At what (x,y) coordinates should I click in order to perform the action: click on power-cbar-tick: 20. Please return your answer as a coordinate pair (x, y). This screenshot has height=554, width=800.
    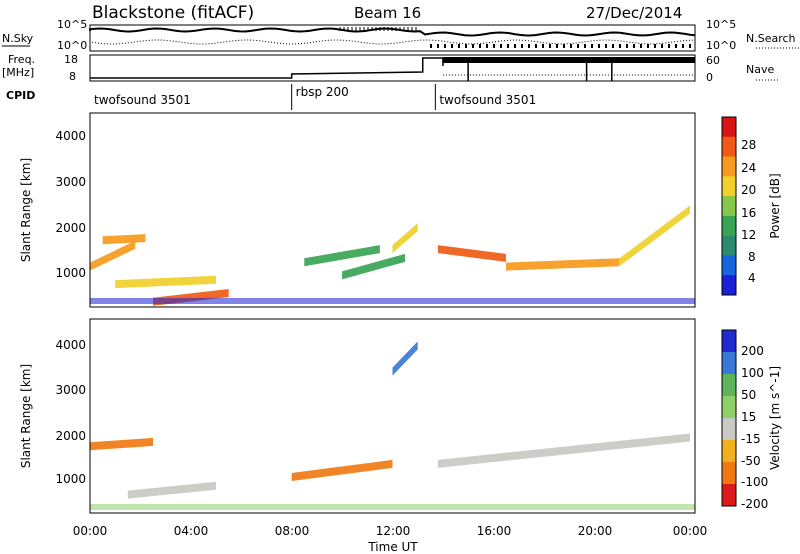
    Looking at the image, I should click on (748, 190).